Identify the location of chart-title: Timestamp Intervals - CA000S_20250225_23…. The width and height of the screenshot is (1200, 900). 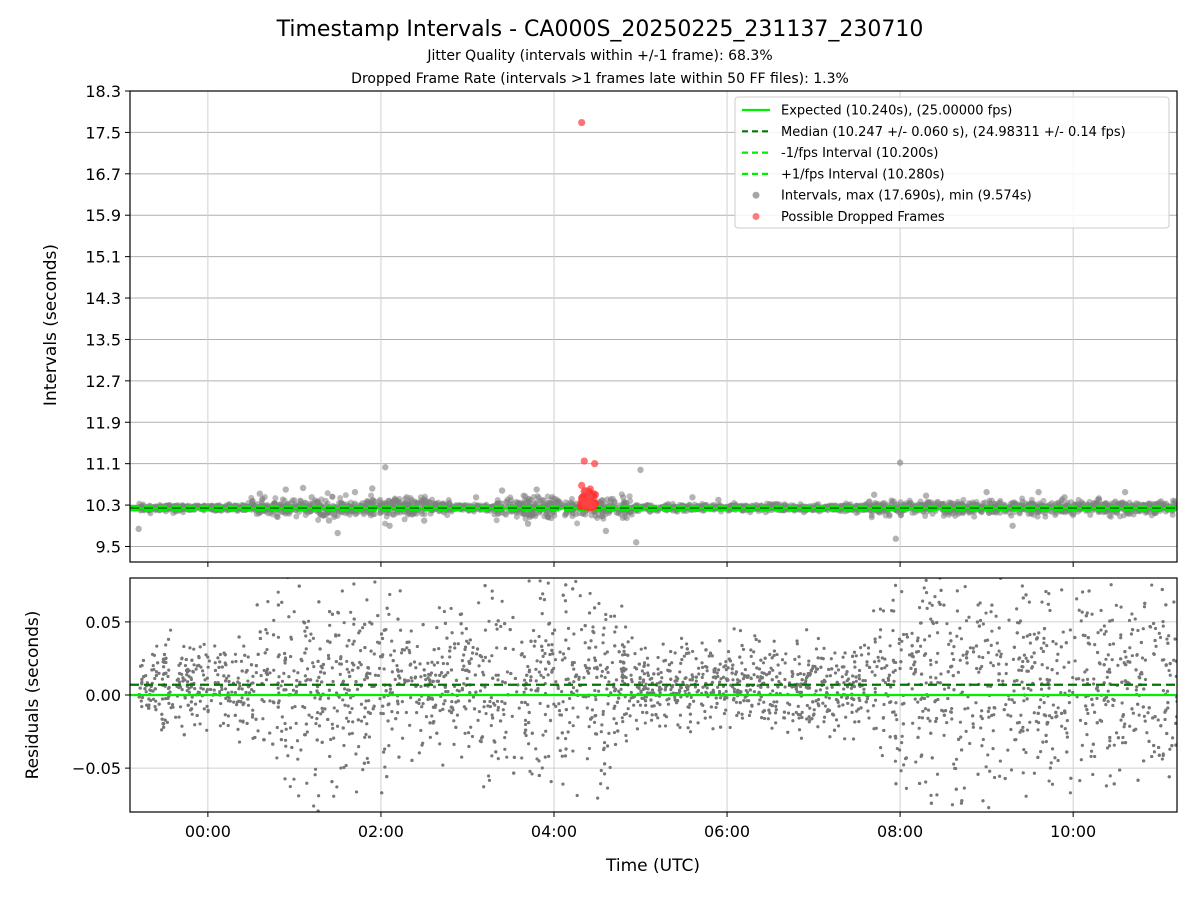
(600, 29).